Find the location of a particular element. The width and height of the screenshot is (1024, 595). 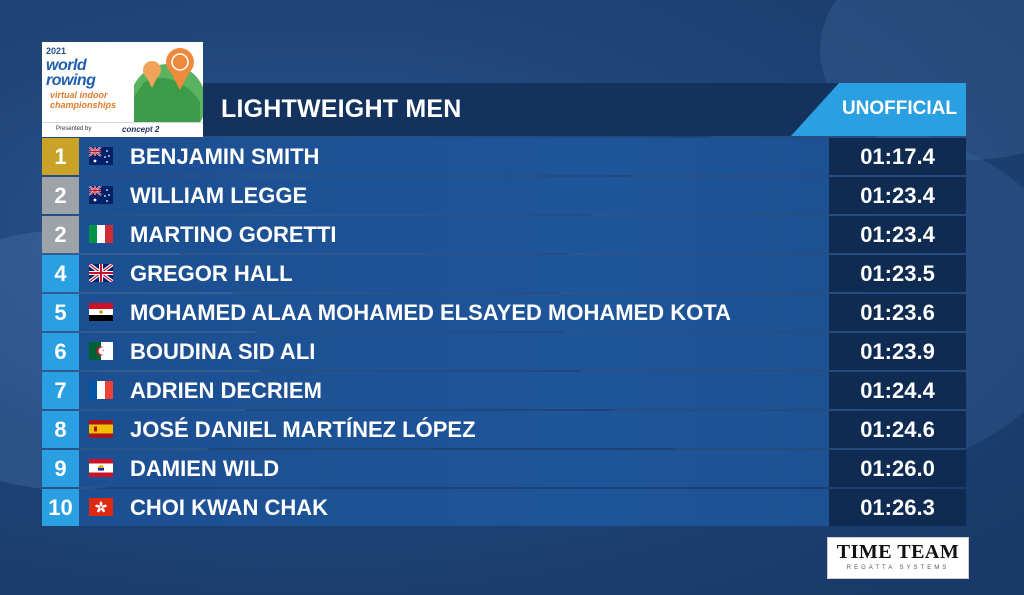

rank-badge: 5 is located at coordinates (60, 312).